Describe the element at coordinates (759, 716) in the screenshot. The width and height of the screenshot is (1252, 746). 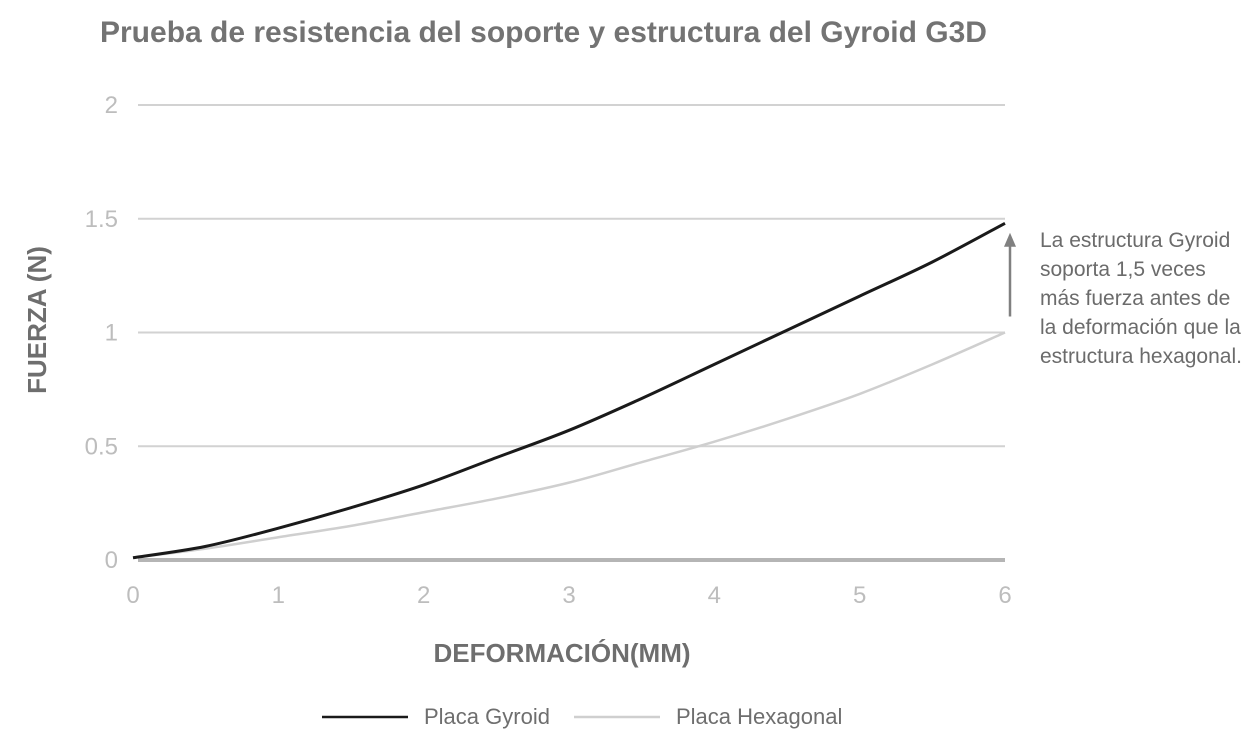
I see `legend-label: Placa Hexagonal` at that location.